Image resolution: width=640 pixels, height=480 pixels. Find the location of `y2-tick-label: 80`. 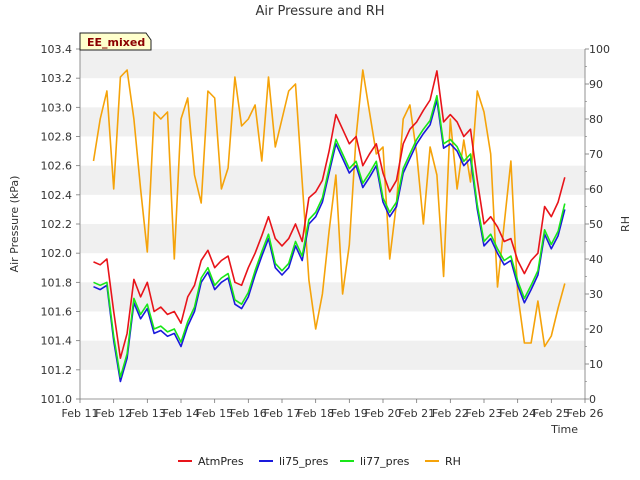

y2-tick-label: 80 is located at coordinates (596, 119).